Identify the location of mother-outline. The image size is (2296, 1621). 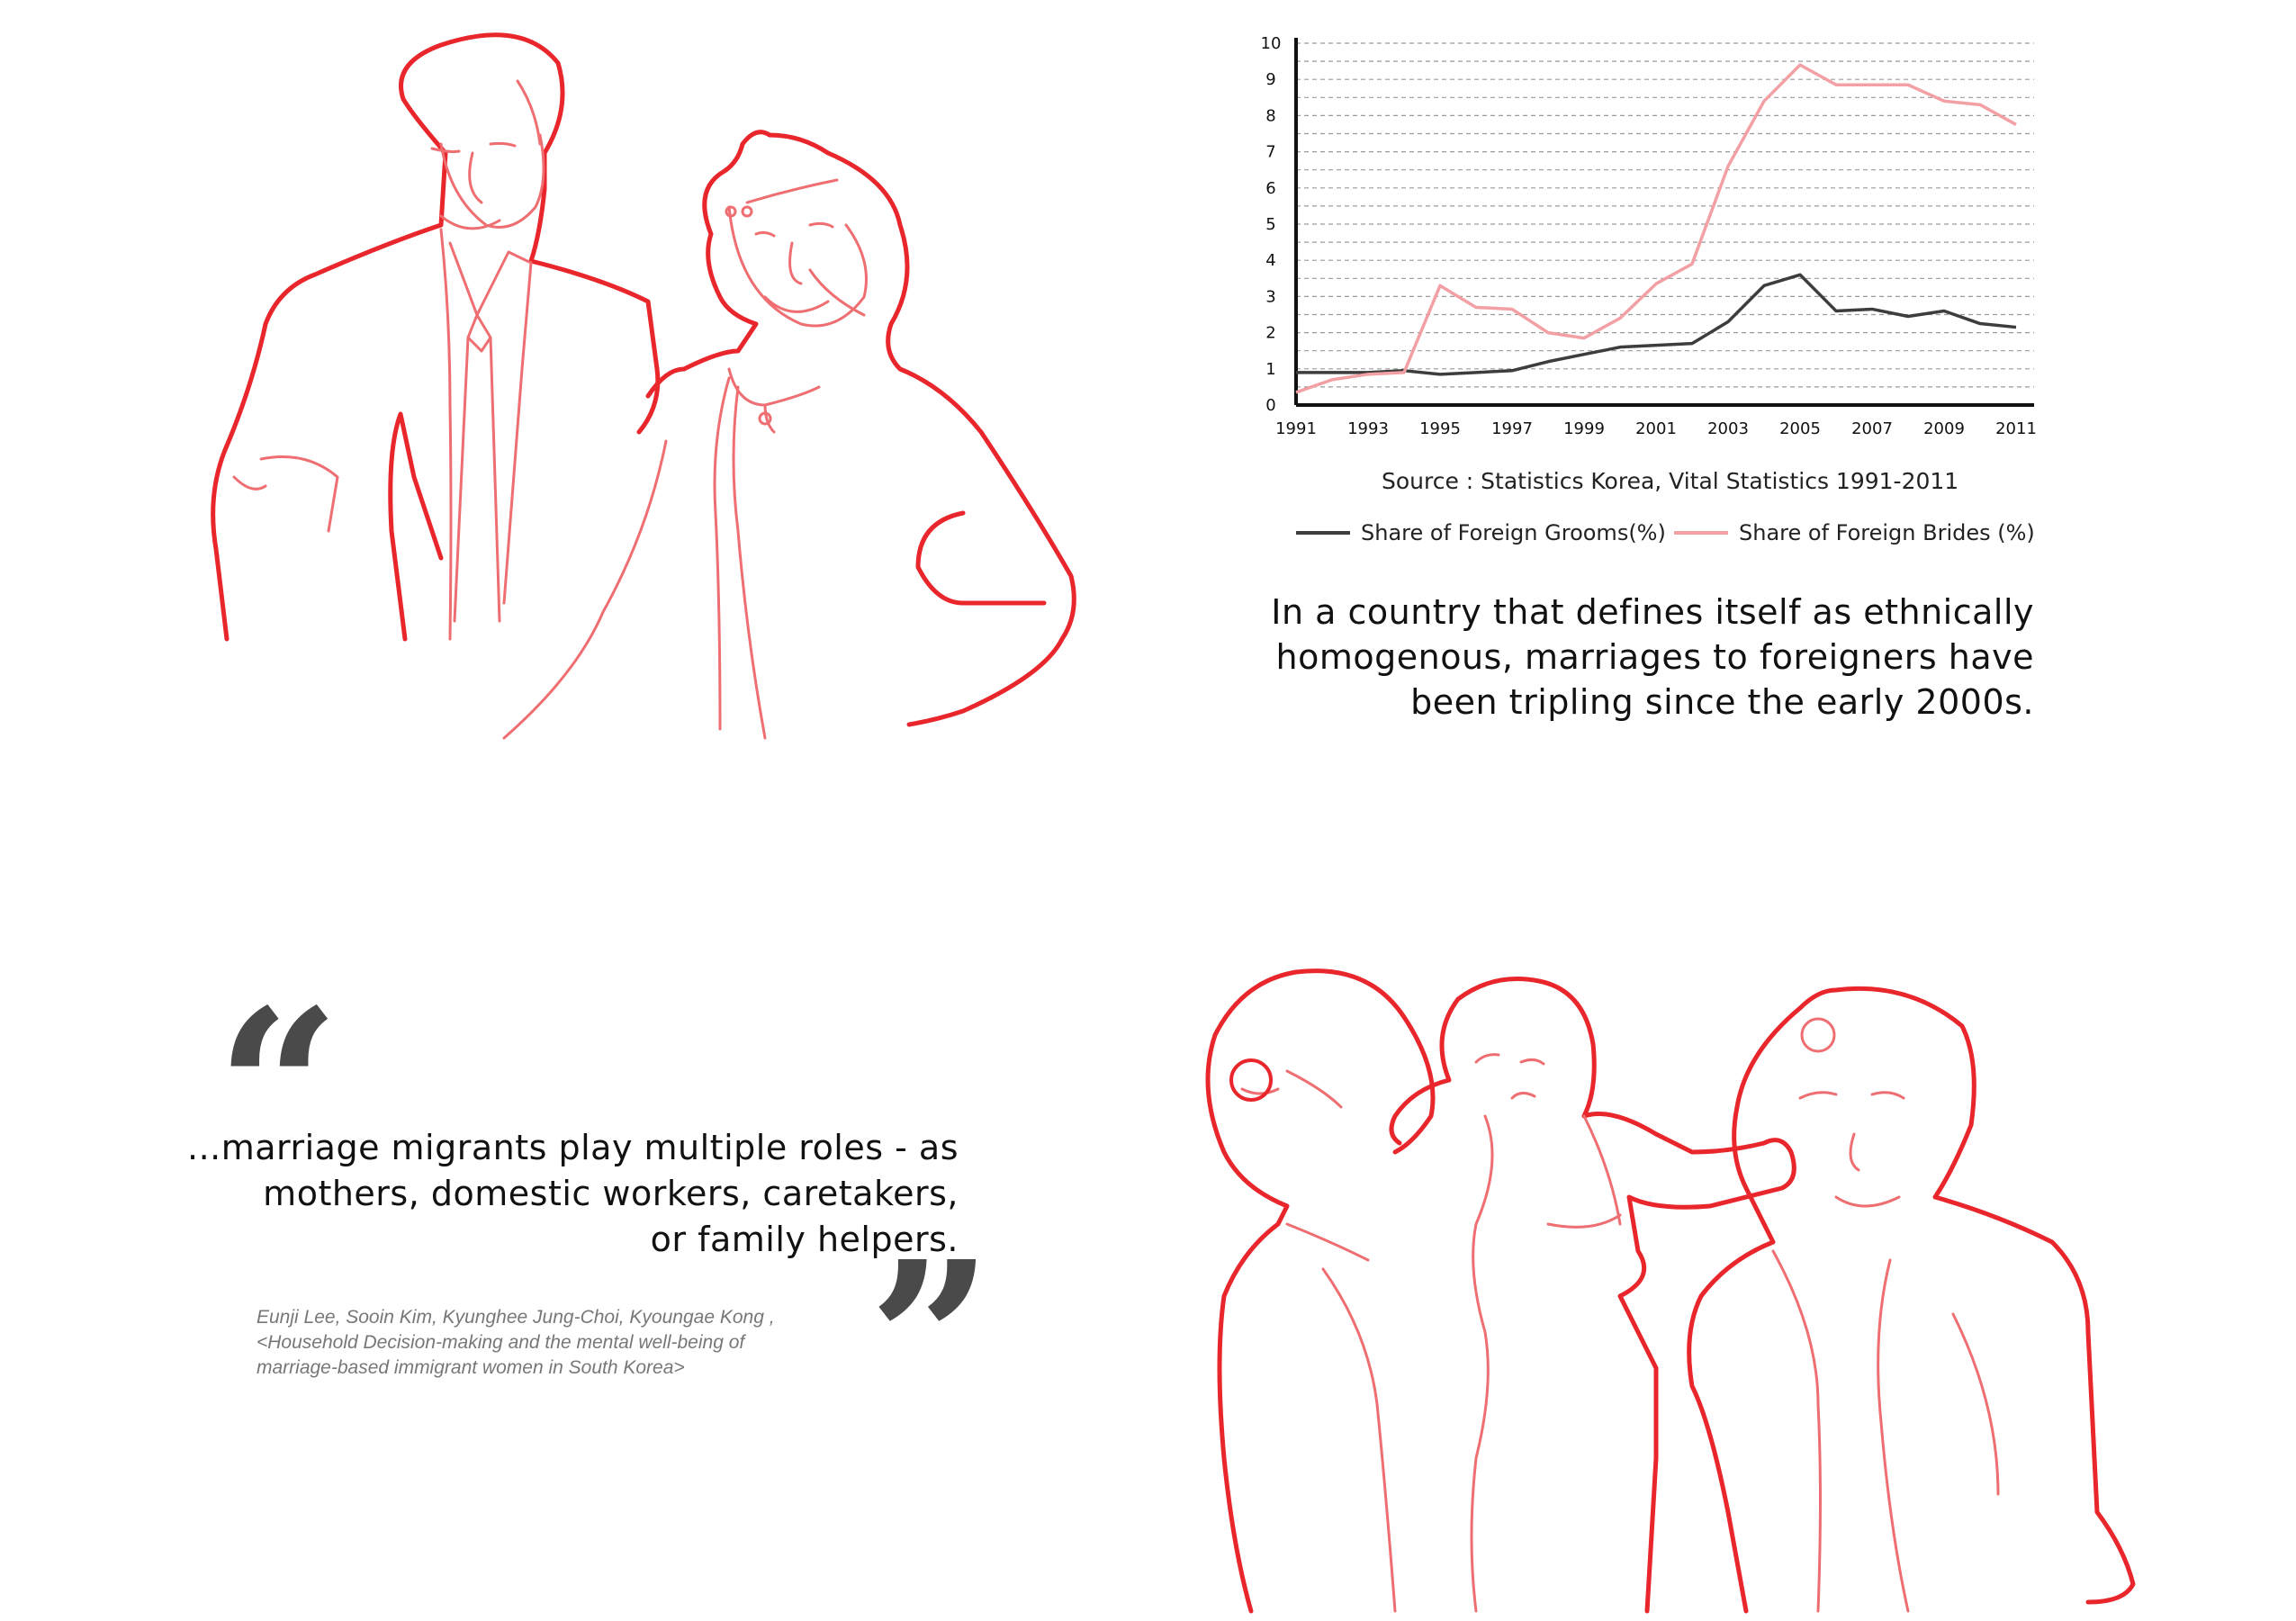
(1320, 1291).